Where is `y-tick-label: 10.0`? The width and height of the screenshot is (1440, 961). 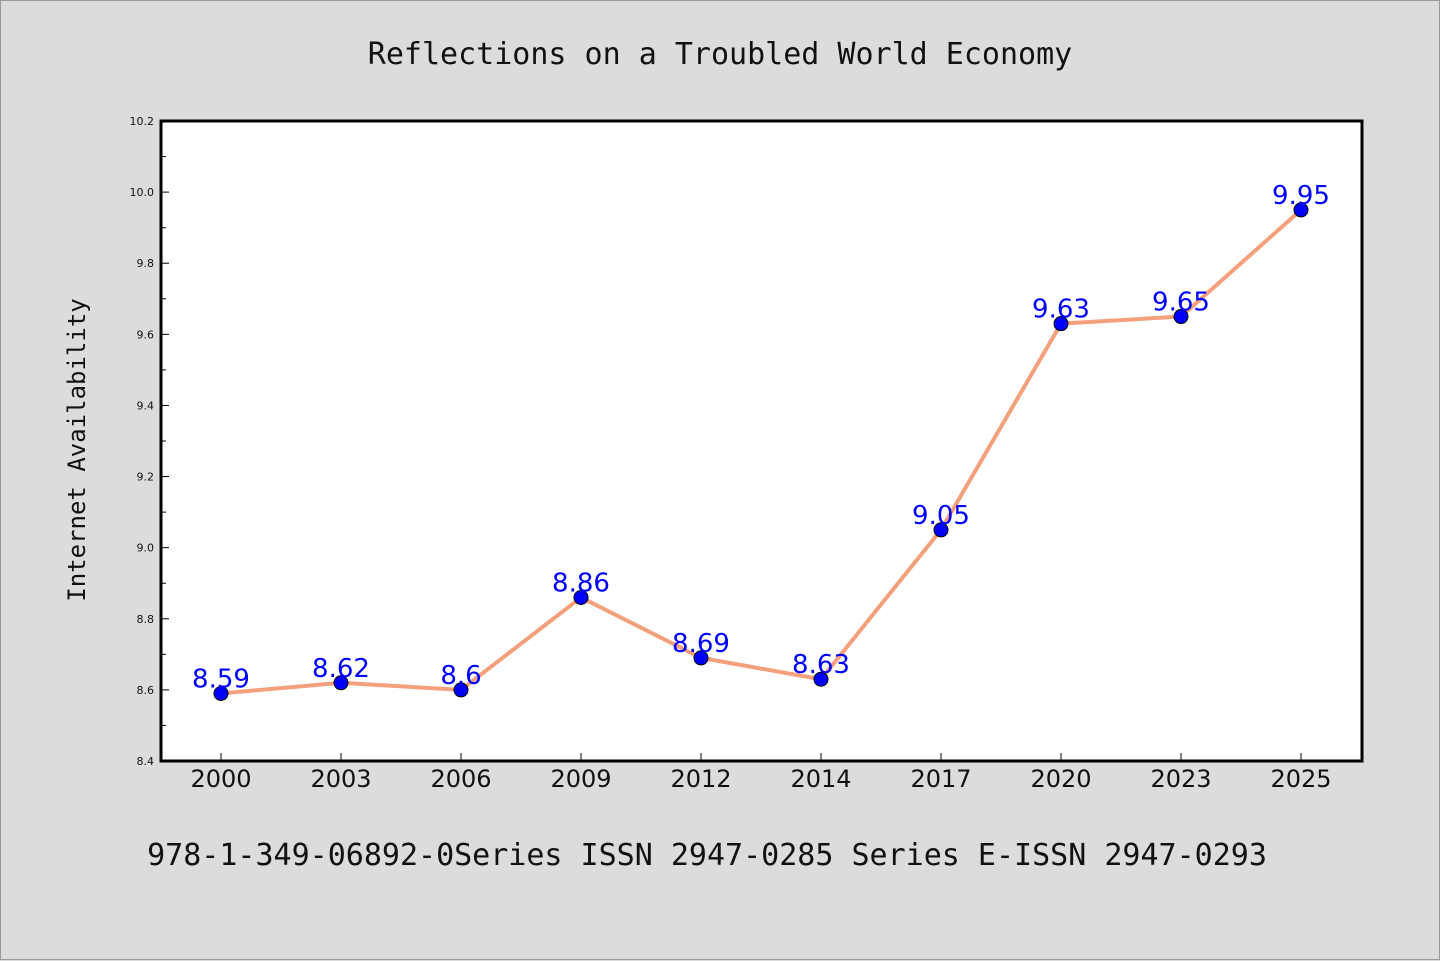
y-tick-label: 10.0 is located at coordinates (142, 192).